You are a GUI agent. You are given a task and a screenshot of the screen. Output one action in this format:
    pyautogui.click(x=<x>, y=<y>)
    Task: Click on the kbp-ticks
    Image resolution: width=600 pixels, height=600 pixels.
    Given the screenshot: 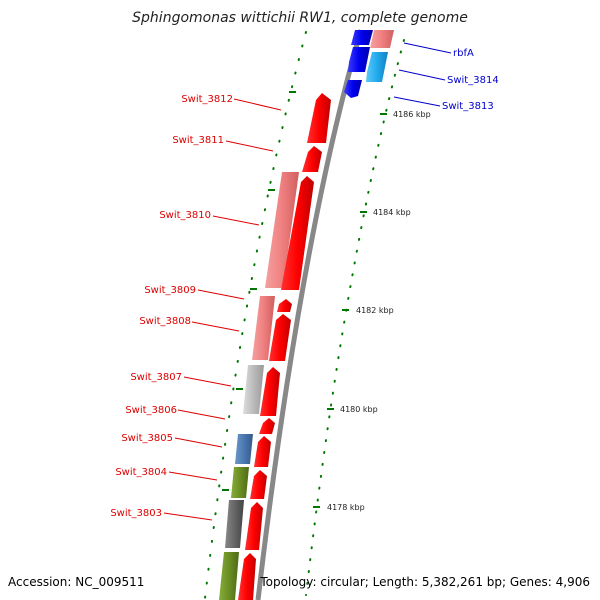 What is the action you would take?
    pyautogui.click(x=350, y=310)
    